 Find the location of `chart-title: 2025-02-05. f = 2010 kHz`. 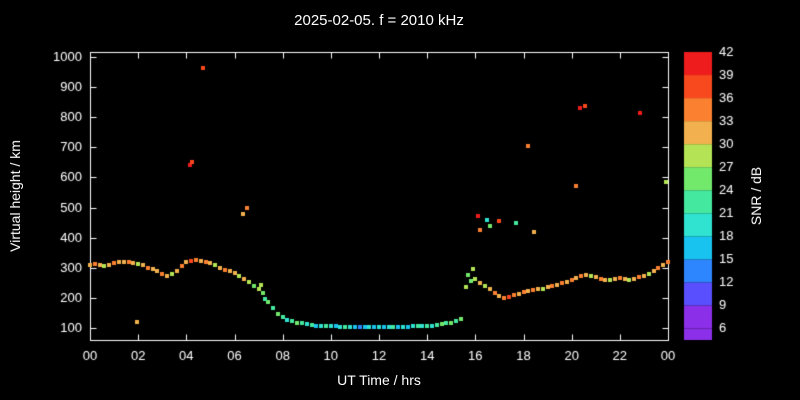

chart-title: 2025-02-05. f = 2010 kHz is located at coordinates (379, 20).